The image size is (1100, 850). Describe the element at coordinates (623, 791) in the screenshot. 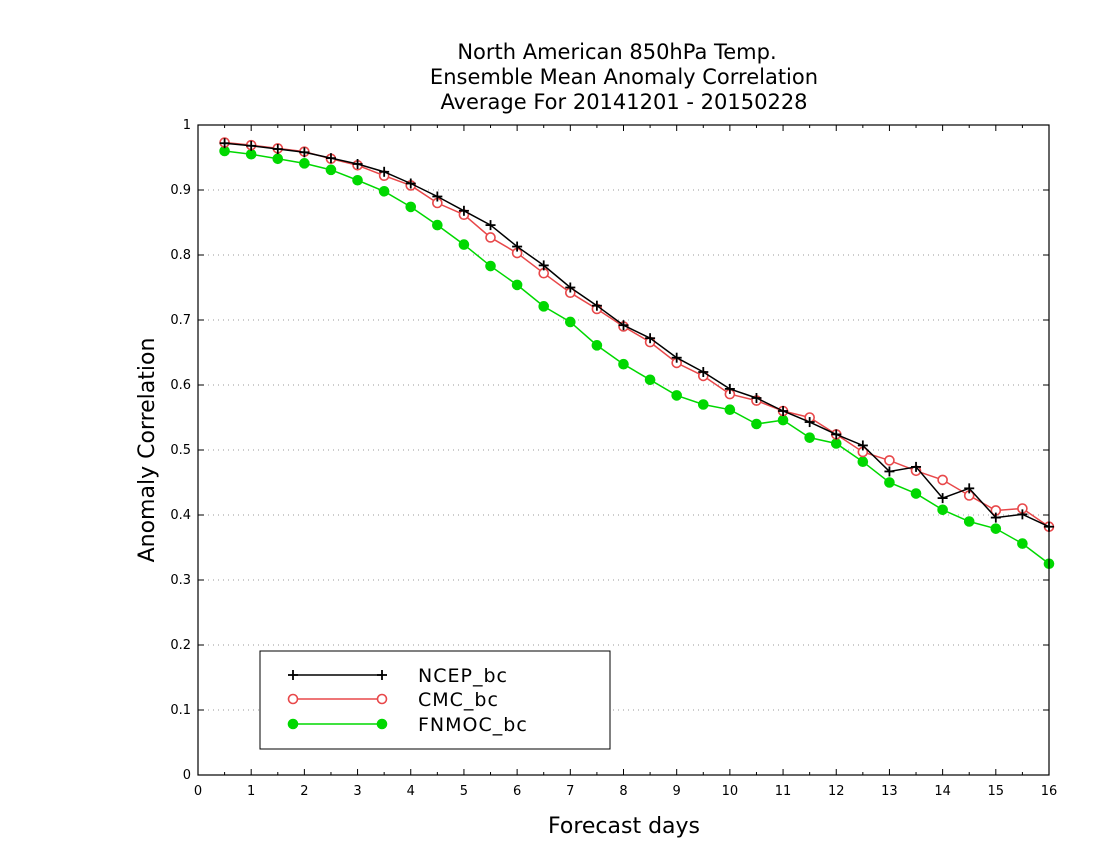

I see `x-tick-label: 8` at that location.